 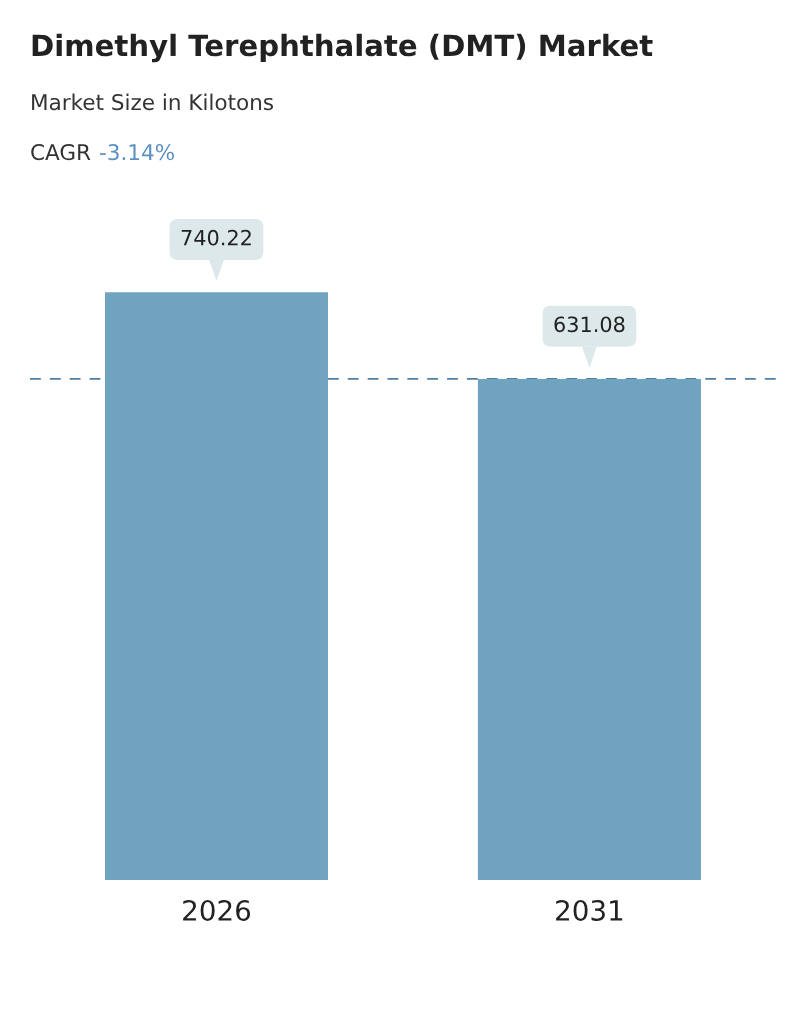 I want to click on chart-subtitle: Market Size in Kilotons, so click(x=153, y=102).